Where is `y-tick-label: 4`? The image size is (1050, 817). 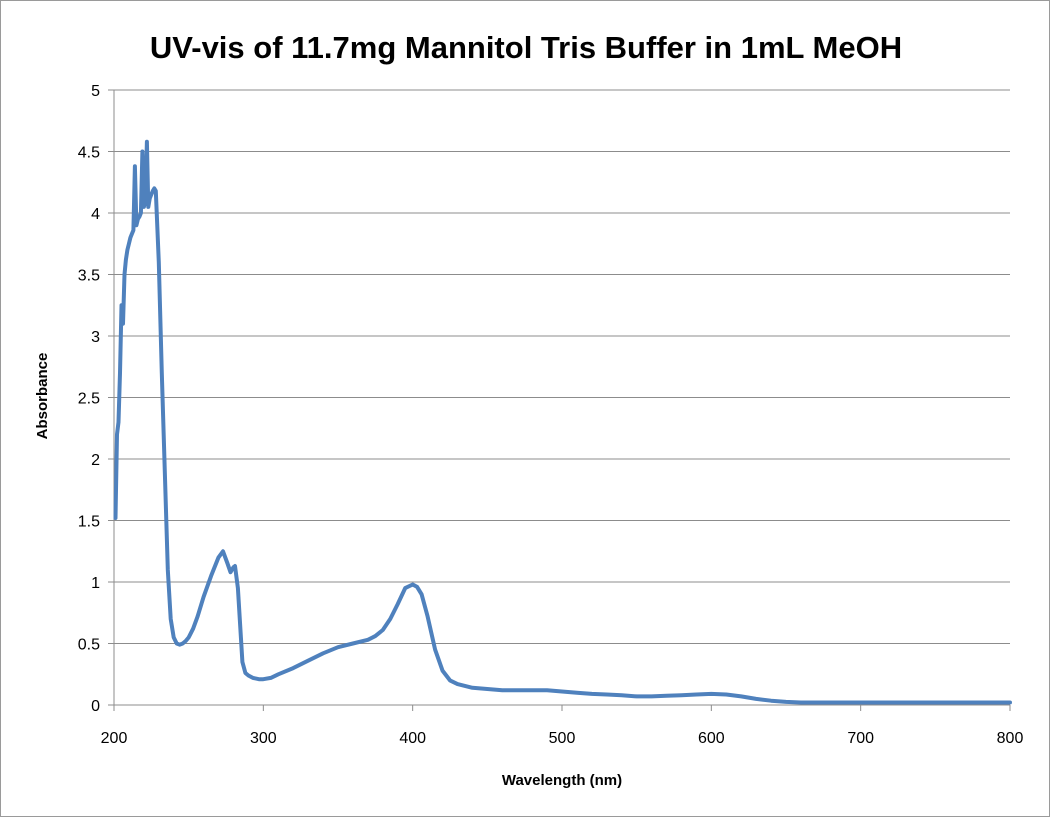 y-tick-label: 4 is located at coordinates (95, 214).